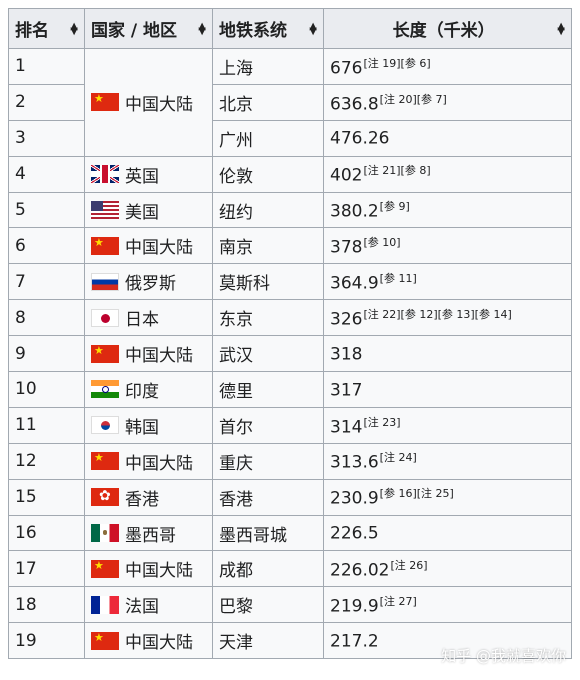 This screenshot has width=580, height=680. I want to click on system-cell: 武汉, so click(268, 354).